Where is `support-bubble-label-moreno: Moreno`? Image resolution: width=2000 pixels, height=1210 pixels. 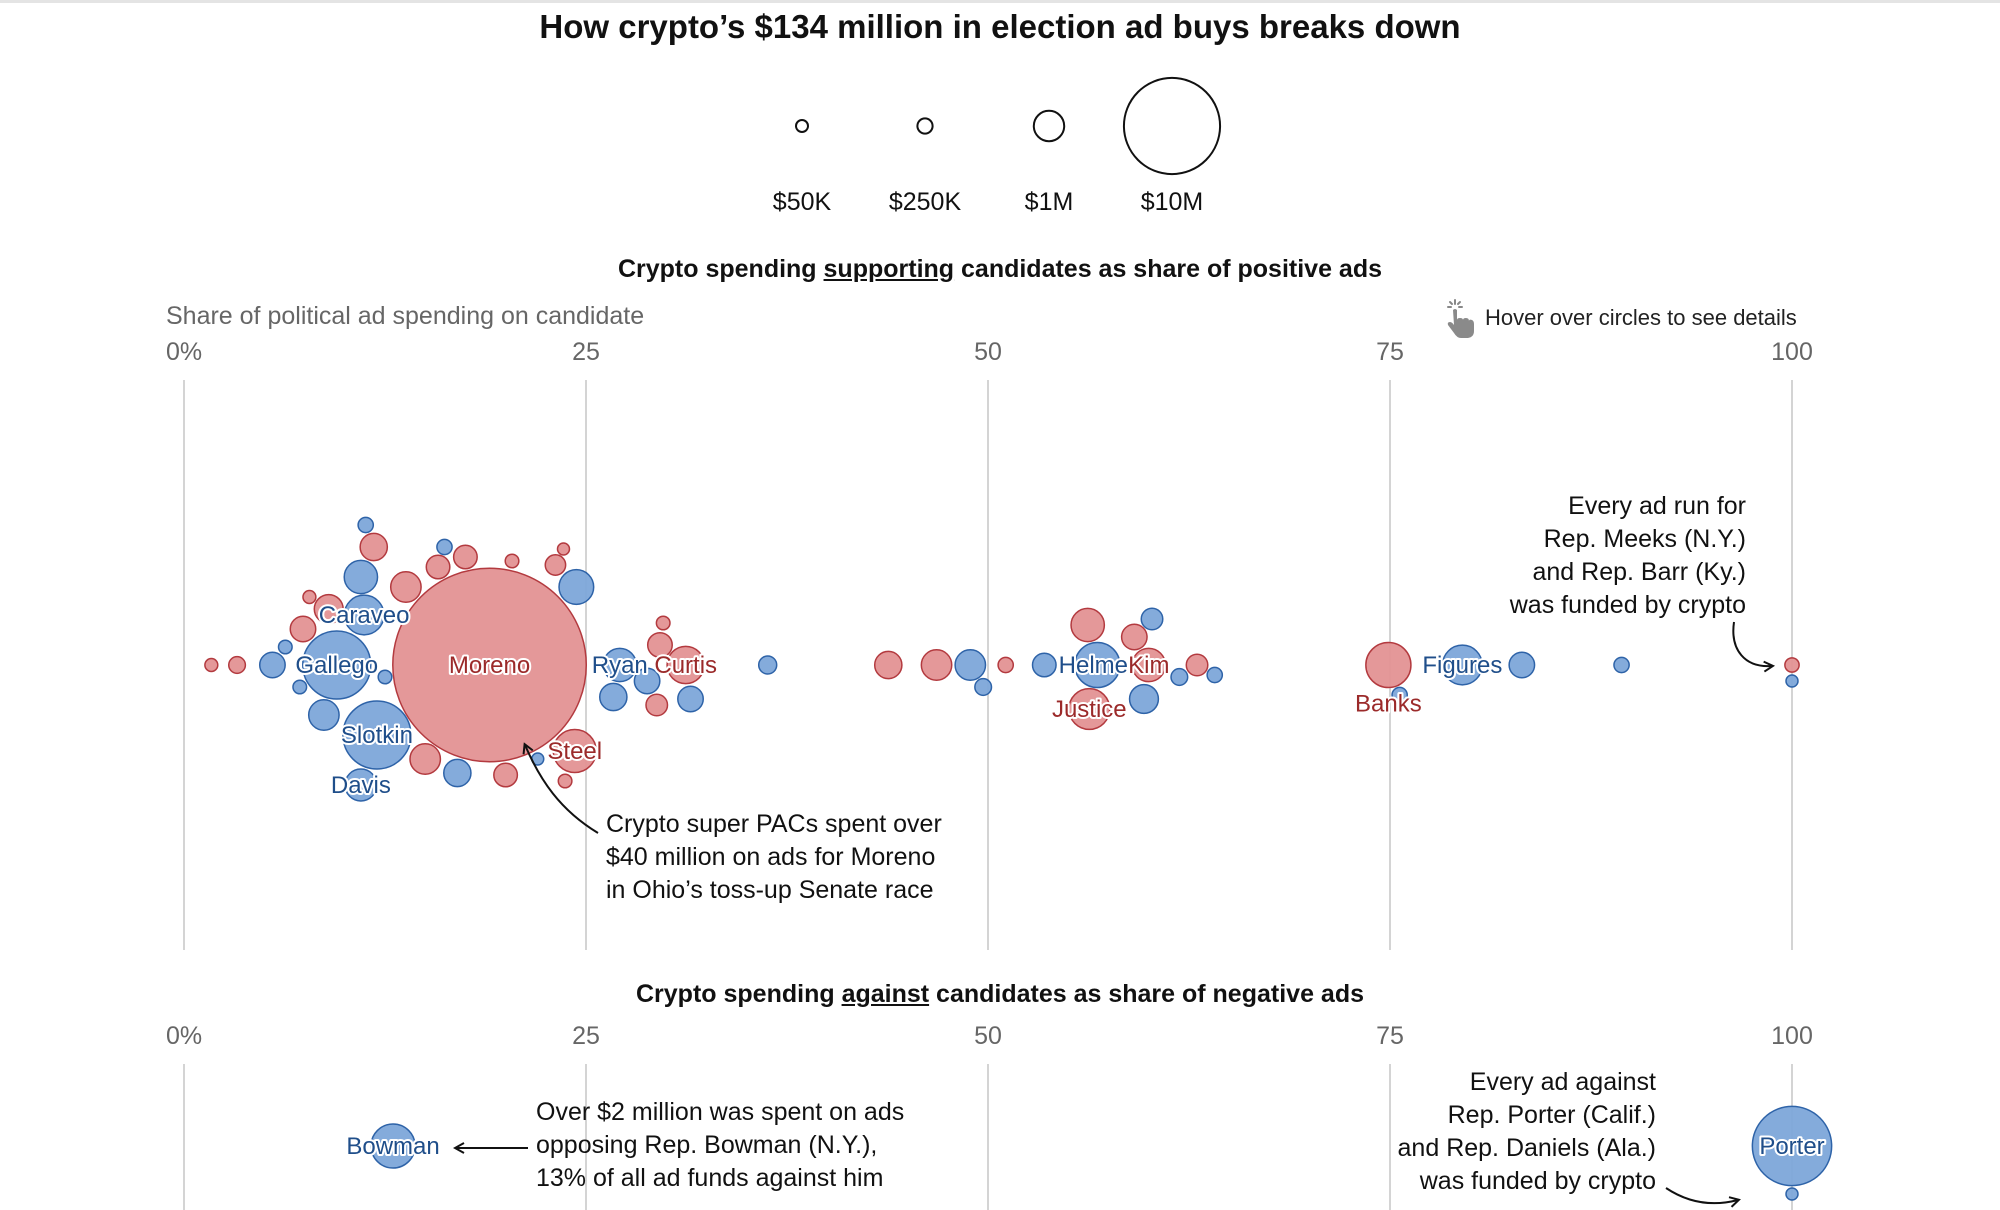 support-bubble-label-moreno: Moreno is located at coordinates (489, 665).